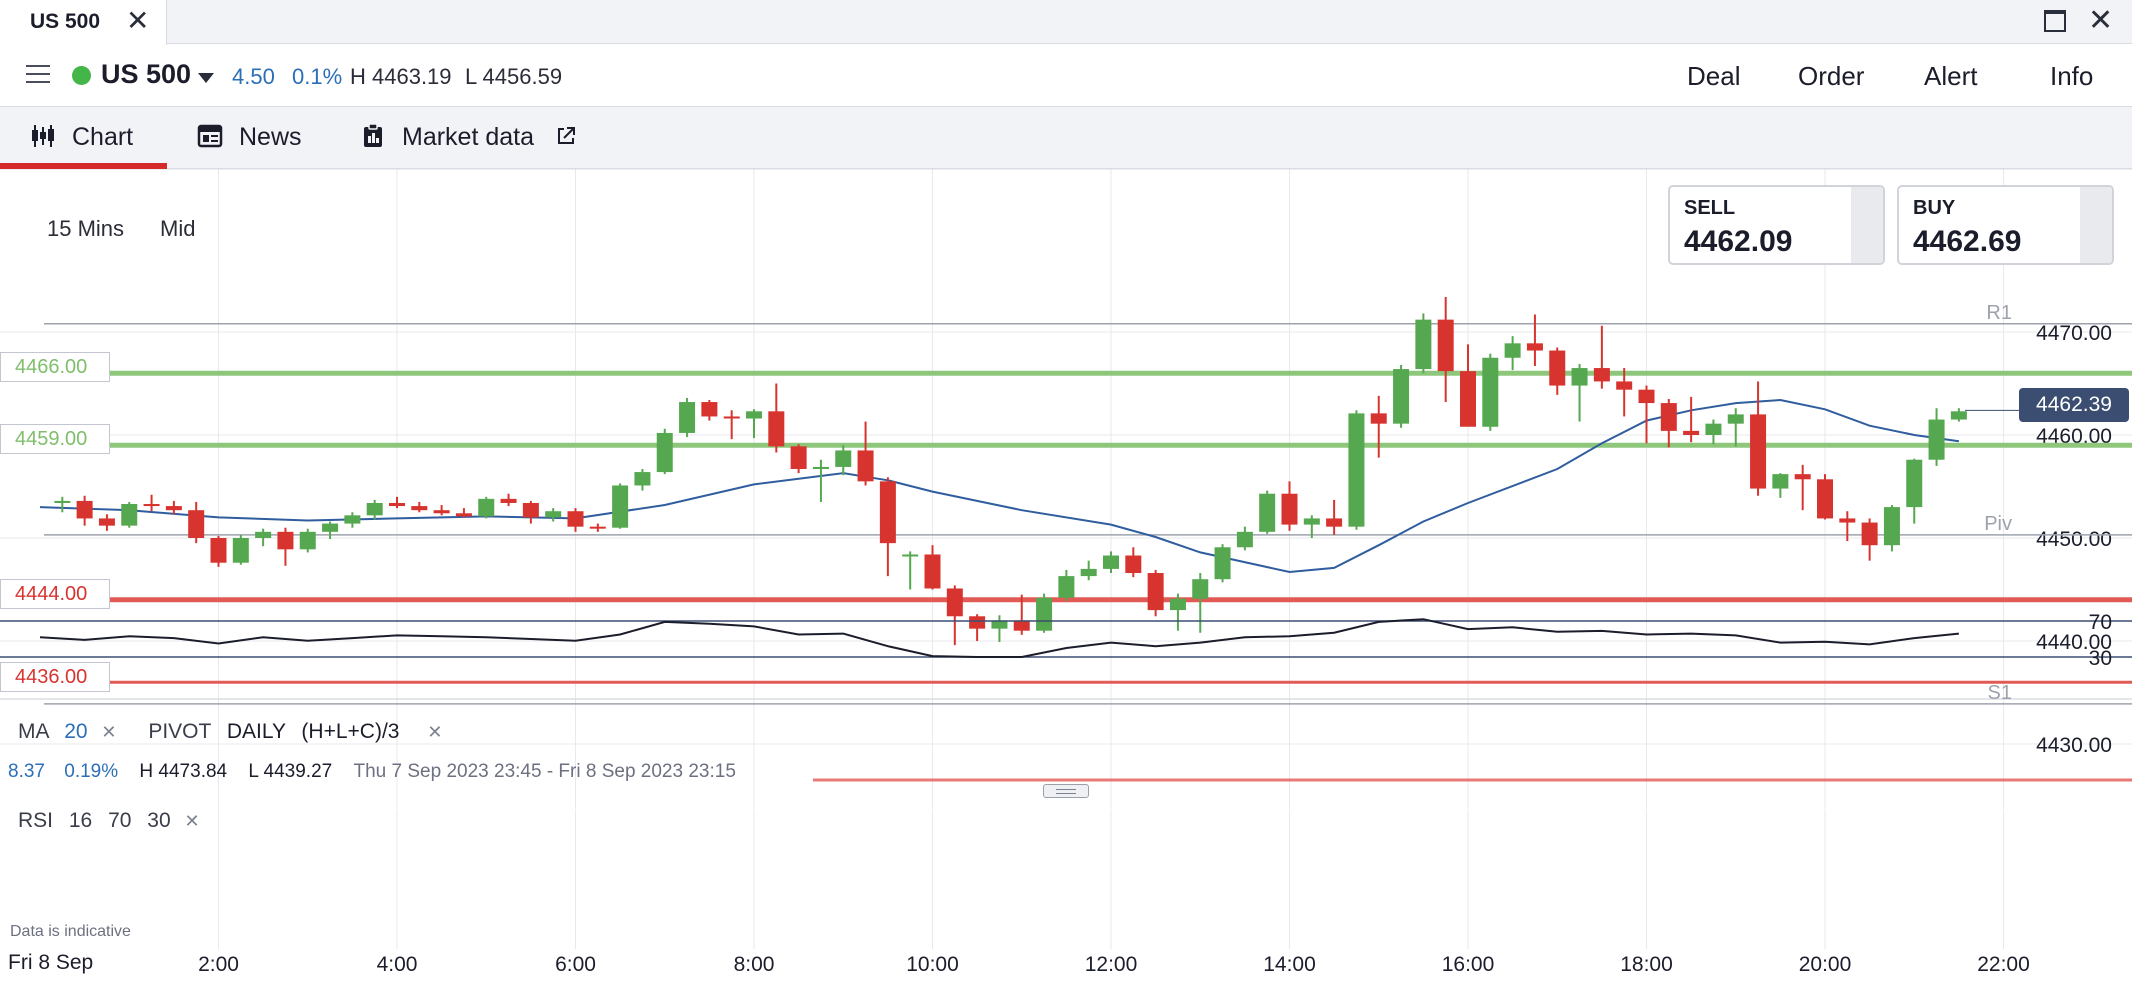 This screenshot has height=982, width=2132. I want to click on ma-period: 20, so click(76, 731).